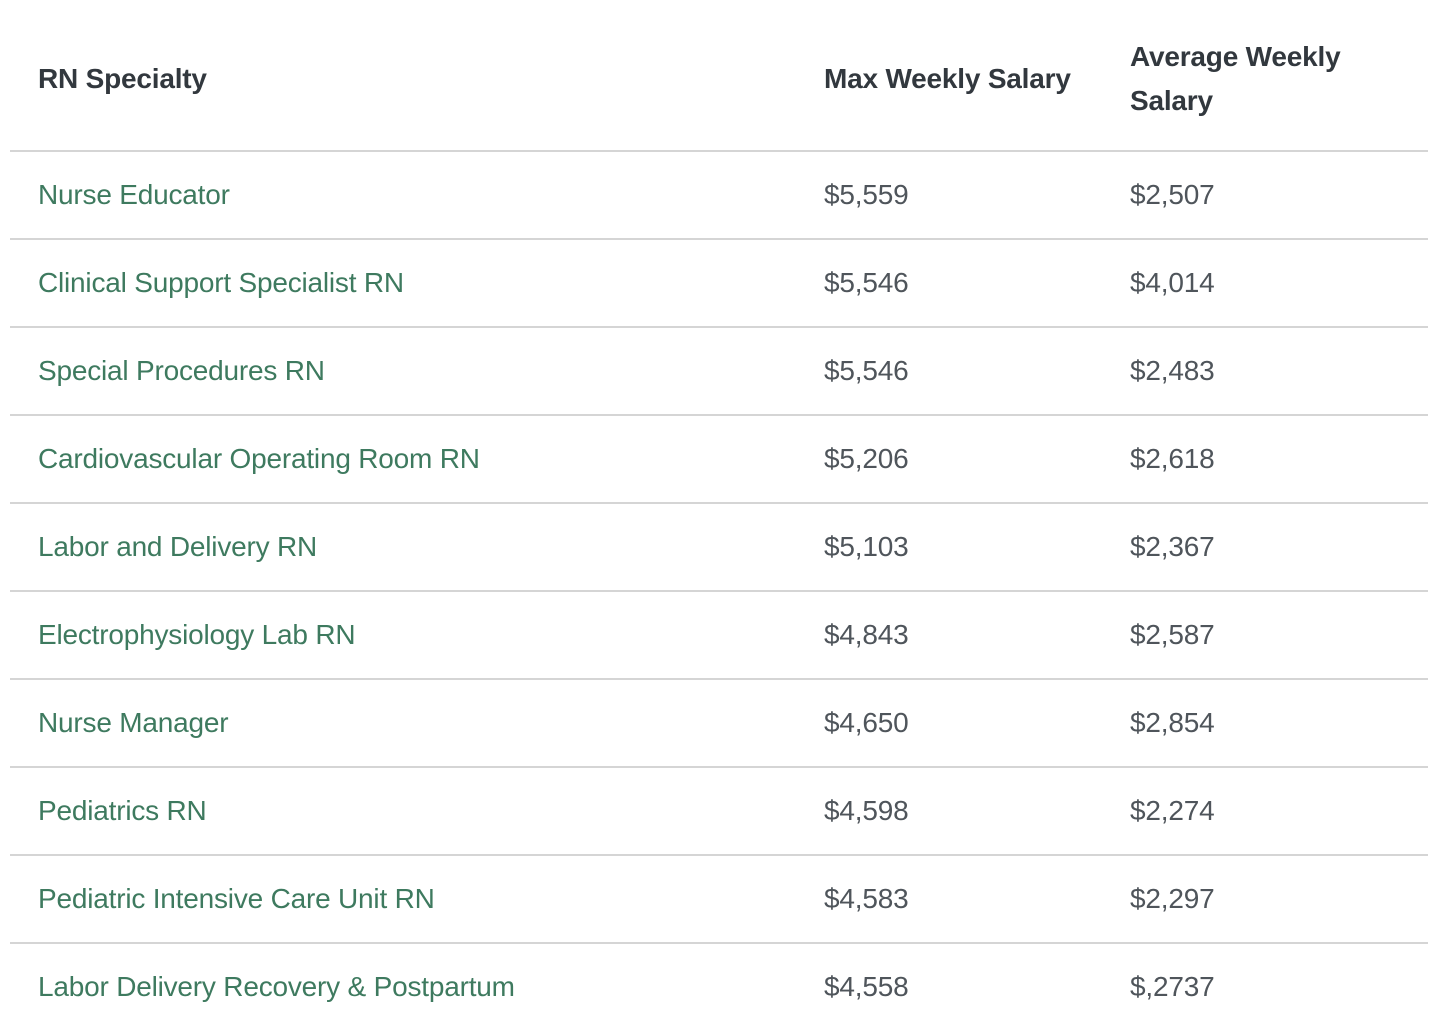 This screenshot has height=1025, width=1440. What do you see at coordinates (417, 370) in the screenshot?
I see `specialty-cell: Special Procedures RN` at bounding box center [417, 370].